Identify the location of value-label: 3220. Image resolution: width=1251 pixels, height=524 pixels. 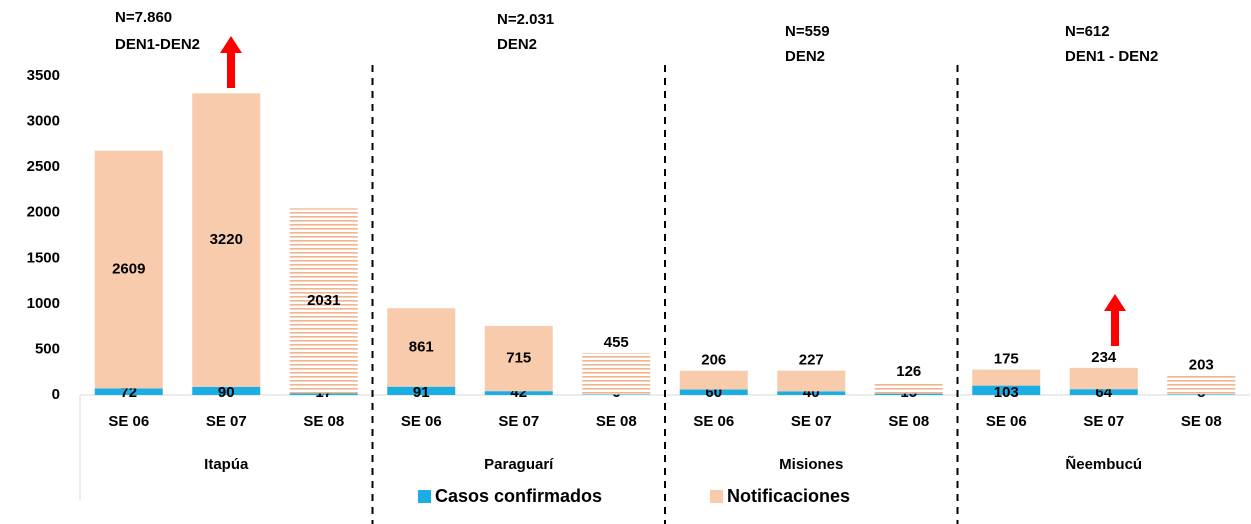
(226, 239).